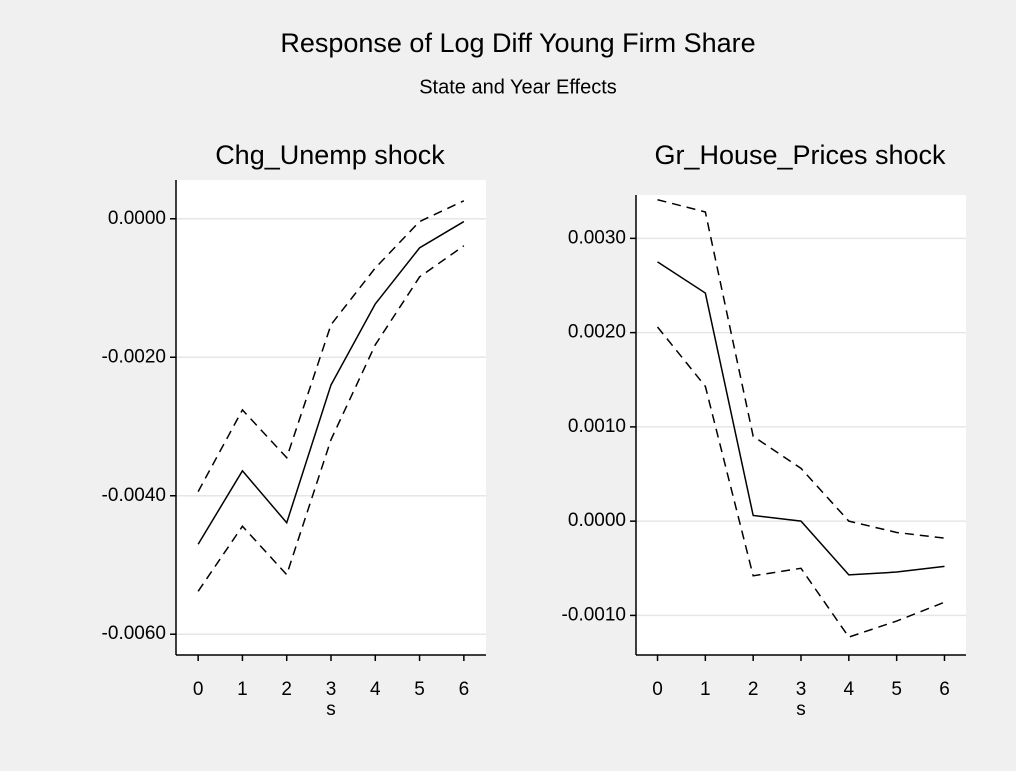  Describe the element at coordinates (597, 237) in the screenshot. I see `y-tick-label: 0.0030` at that location.